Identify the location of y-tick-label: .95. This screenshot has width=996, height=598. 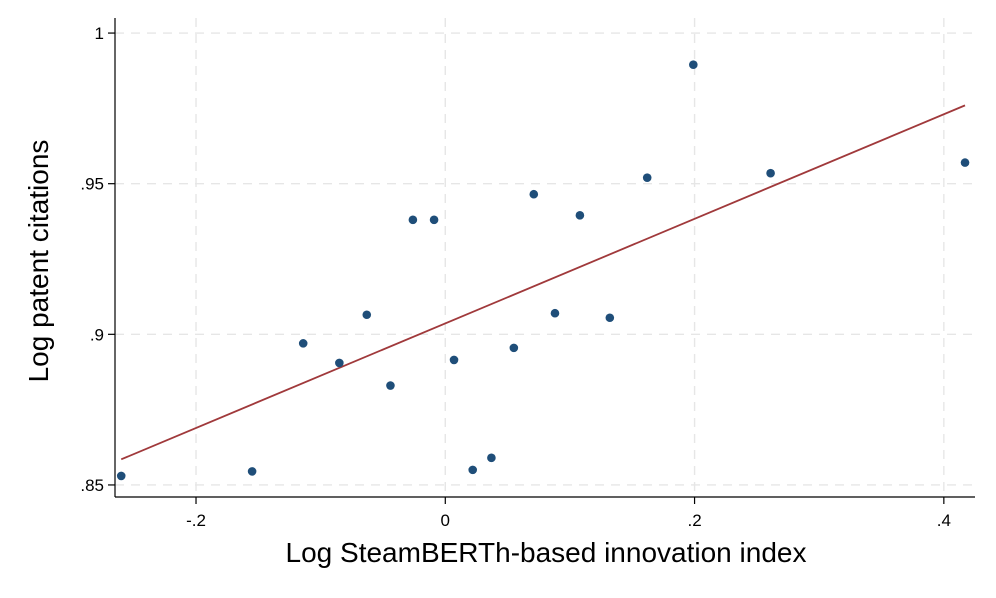
(92, 184).